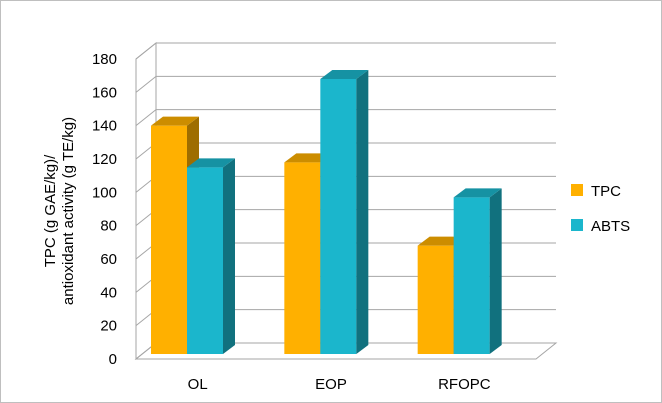  What do you see at coordinates (108, 226) in the screenshot?
I see `y-tick-label: 80` at bounding box center [108, 226].